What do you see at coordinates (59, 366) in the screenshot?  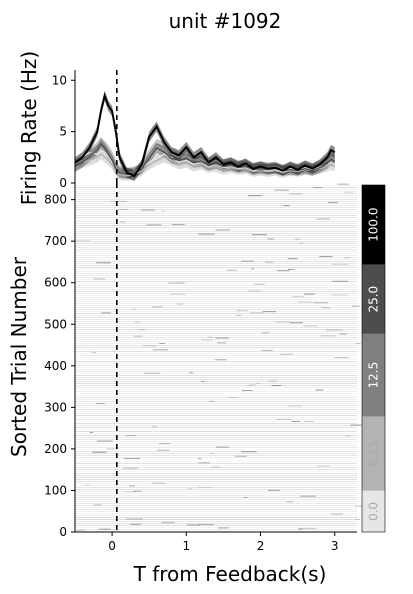 I see `raster-y-ticks: 0 100 200 300 400 500 600 700 800` at bounding box center [59, 366].